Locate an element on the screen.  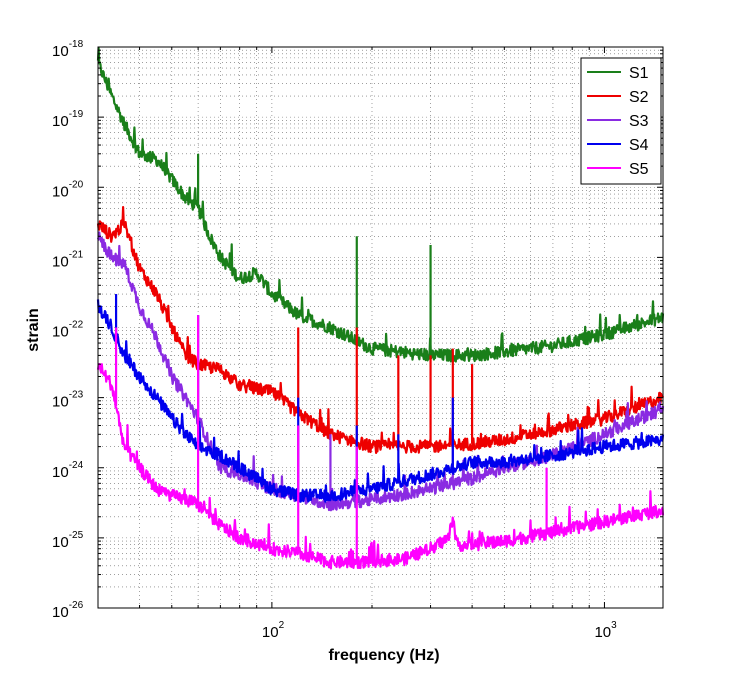
y-tick-label: 10-21 is located at coordinates (68, 259).